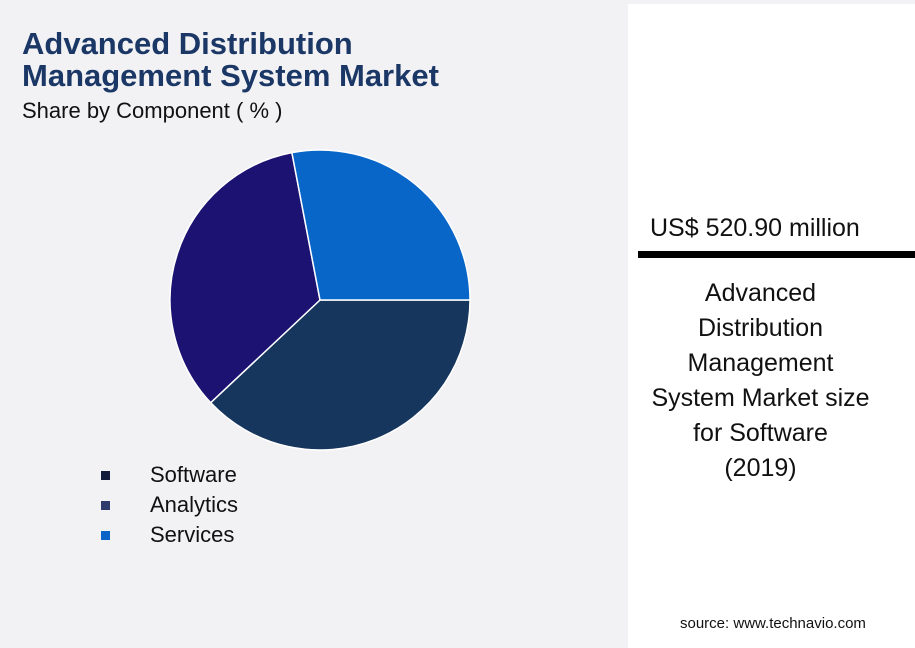 The width and height of the screenshot is (915, 648). What do you see at coordinates (760, 363) in the screenshot?
I see `description-line: Management` at bounding box center [760, 363].